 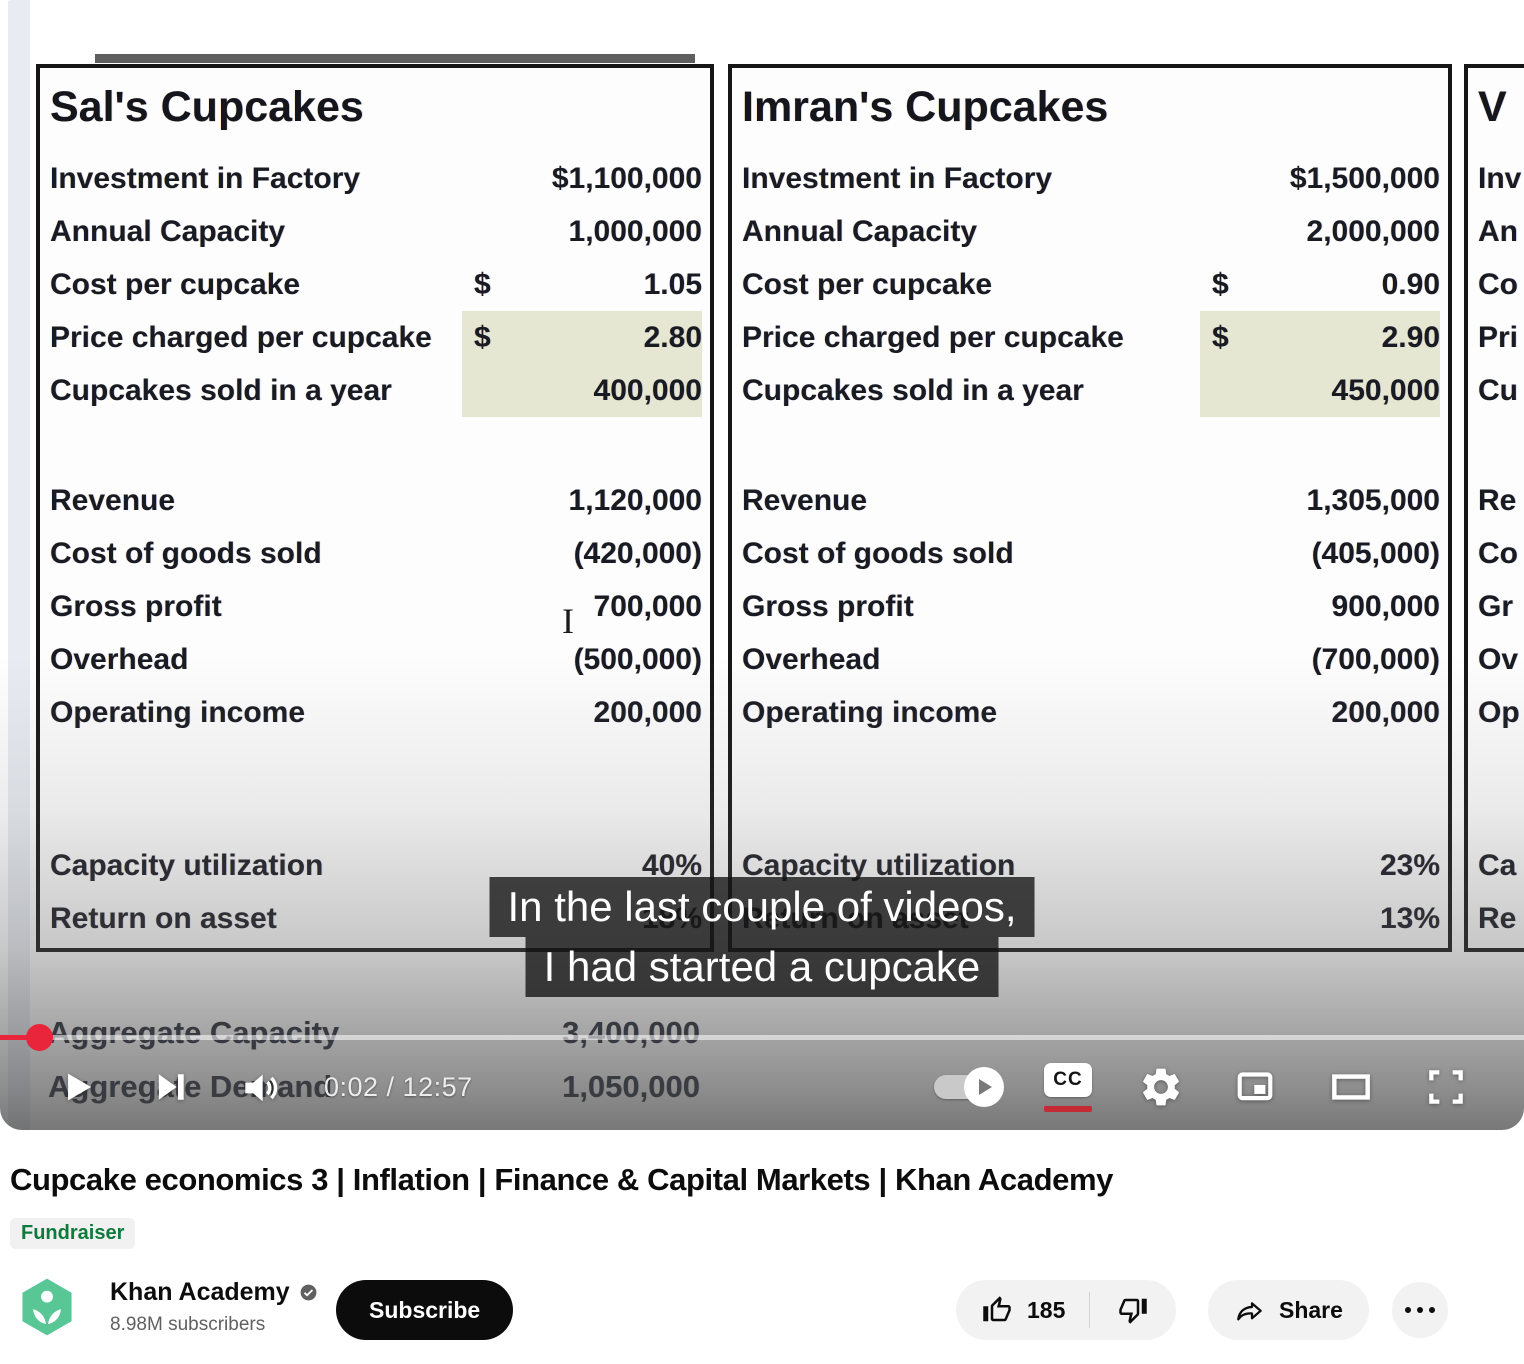 I want to click on sheet-row: Cost of goods sold (405,000), so click(x=1090, y=553).